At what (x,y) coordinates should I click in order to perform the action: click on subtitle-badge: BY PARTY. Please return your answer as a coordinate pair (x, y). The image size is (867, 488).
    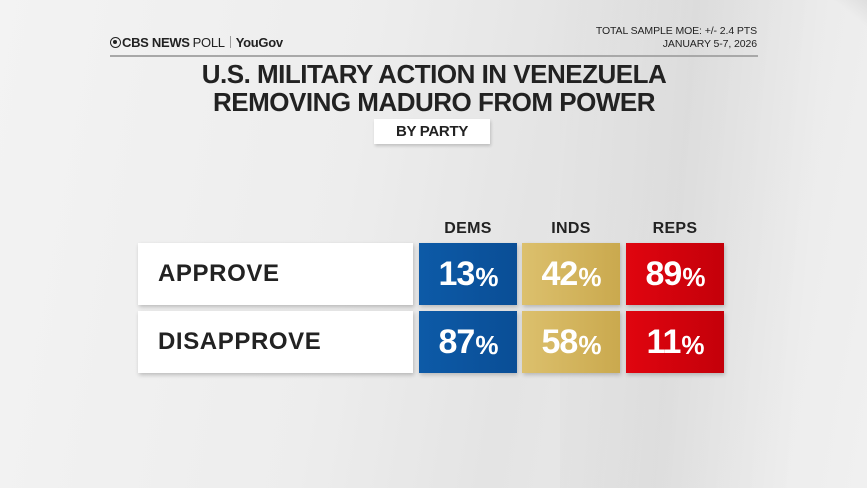
    Looking at the image, I should click on (432, 131).